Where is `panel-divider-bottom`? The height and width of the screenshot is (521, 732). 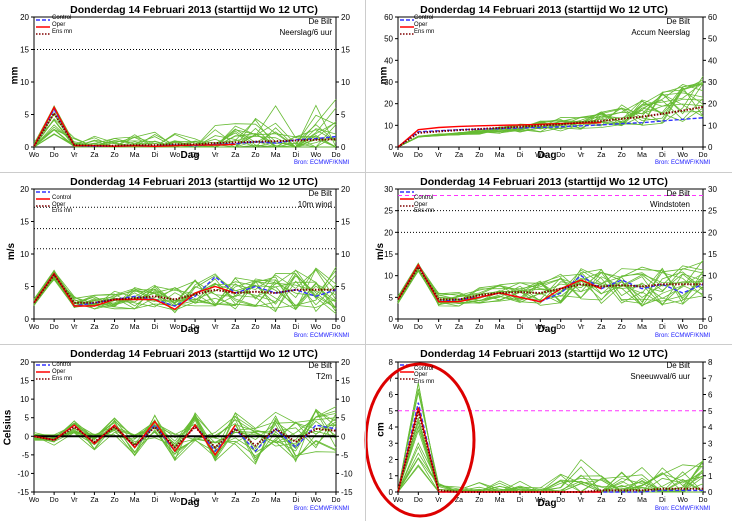
panel-divider-bottom is located at coordinates (366, 344).